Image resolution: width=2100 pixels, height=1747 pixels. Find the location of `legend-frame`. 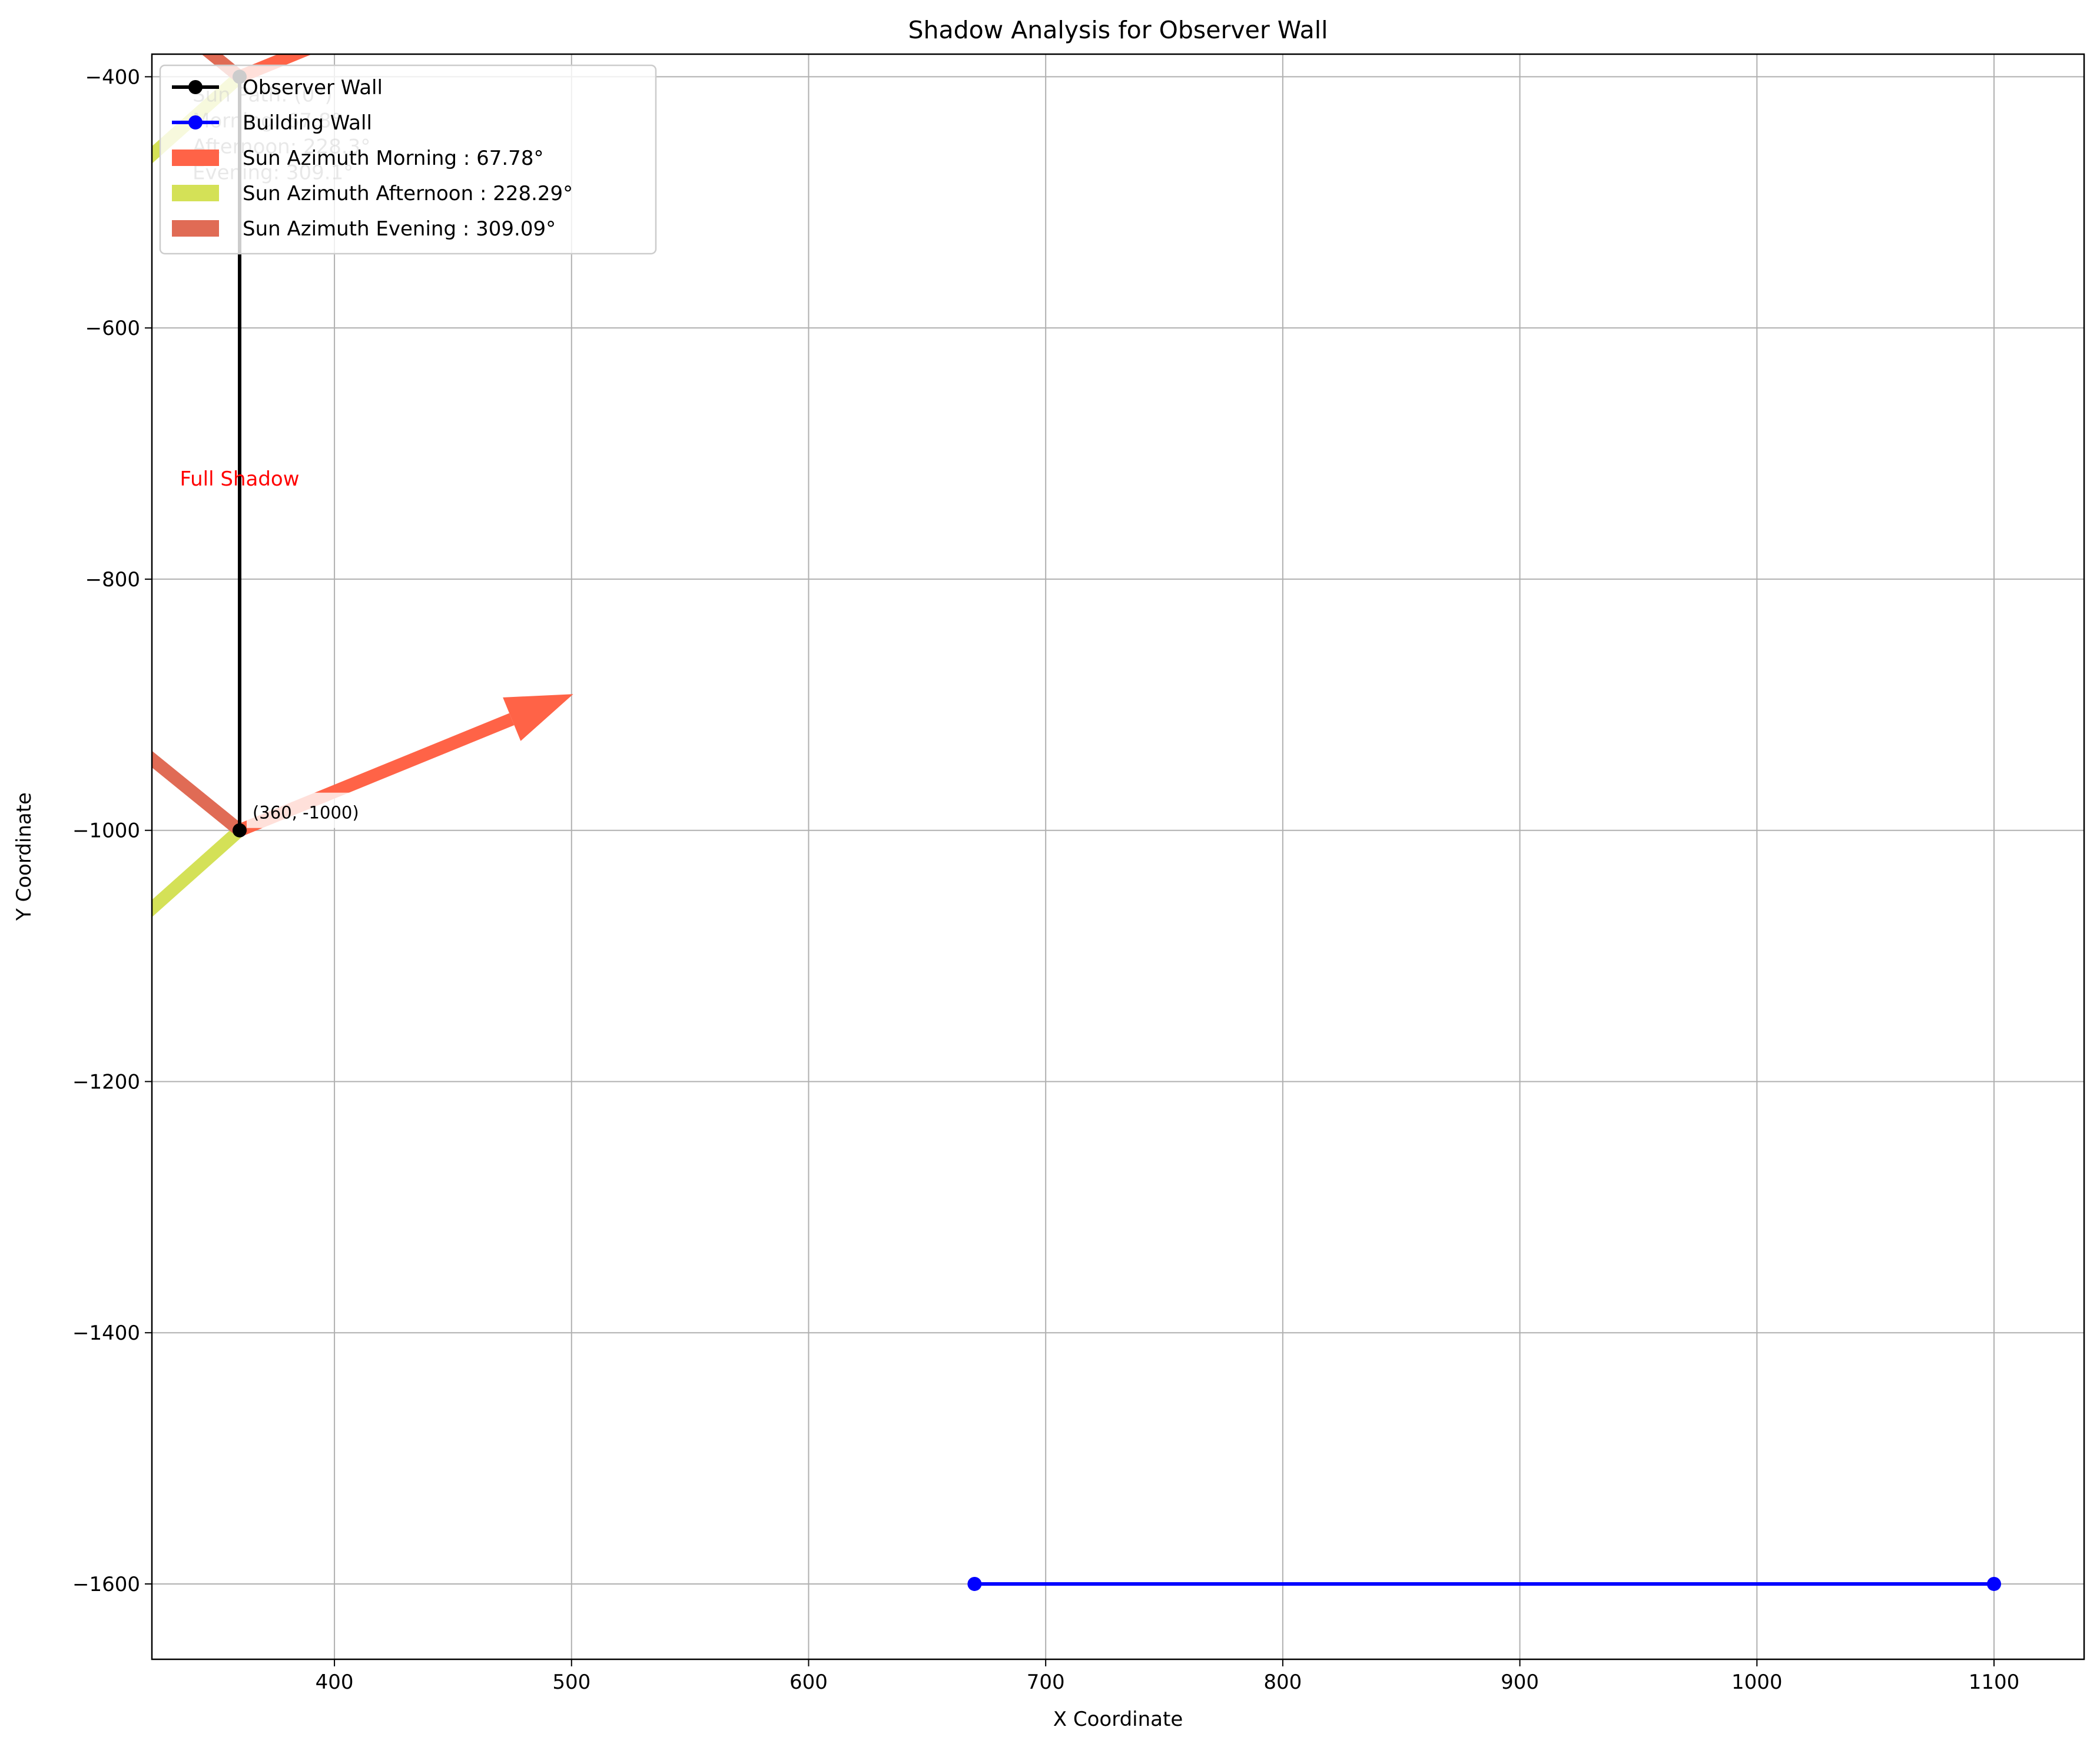

legend-frame is located at coordinates (408, 159).